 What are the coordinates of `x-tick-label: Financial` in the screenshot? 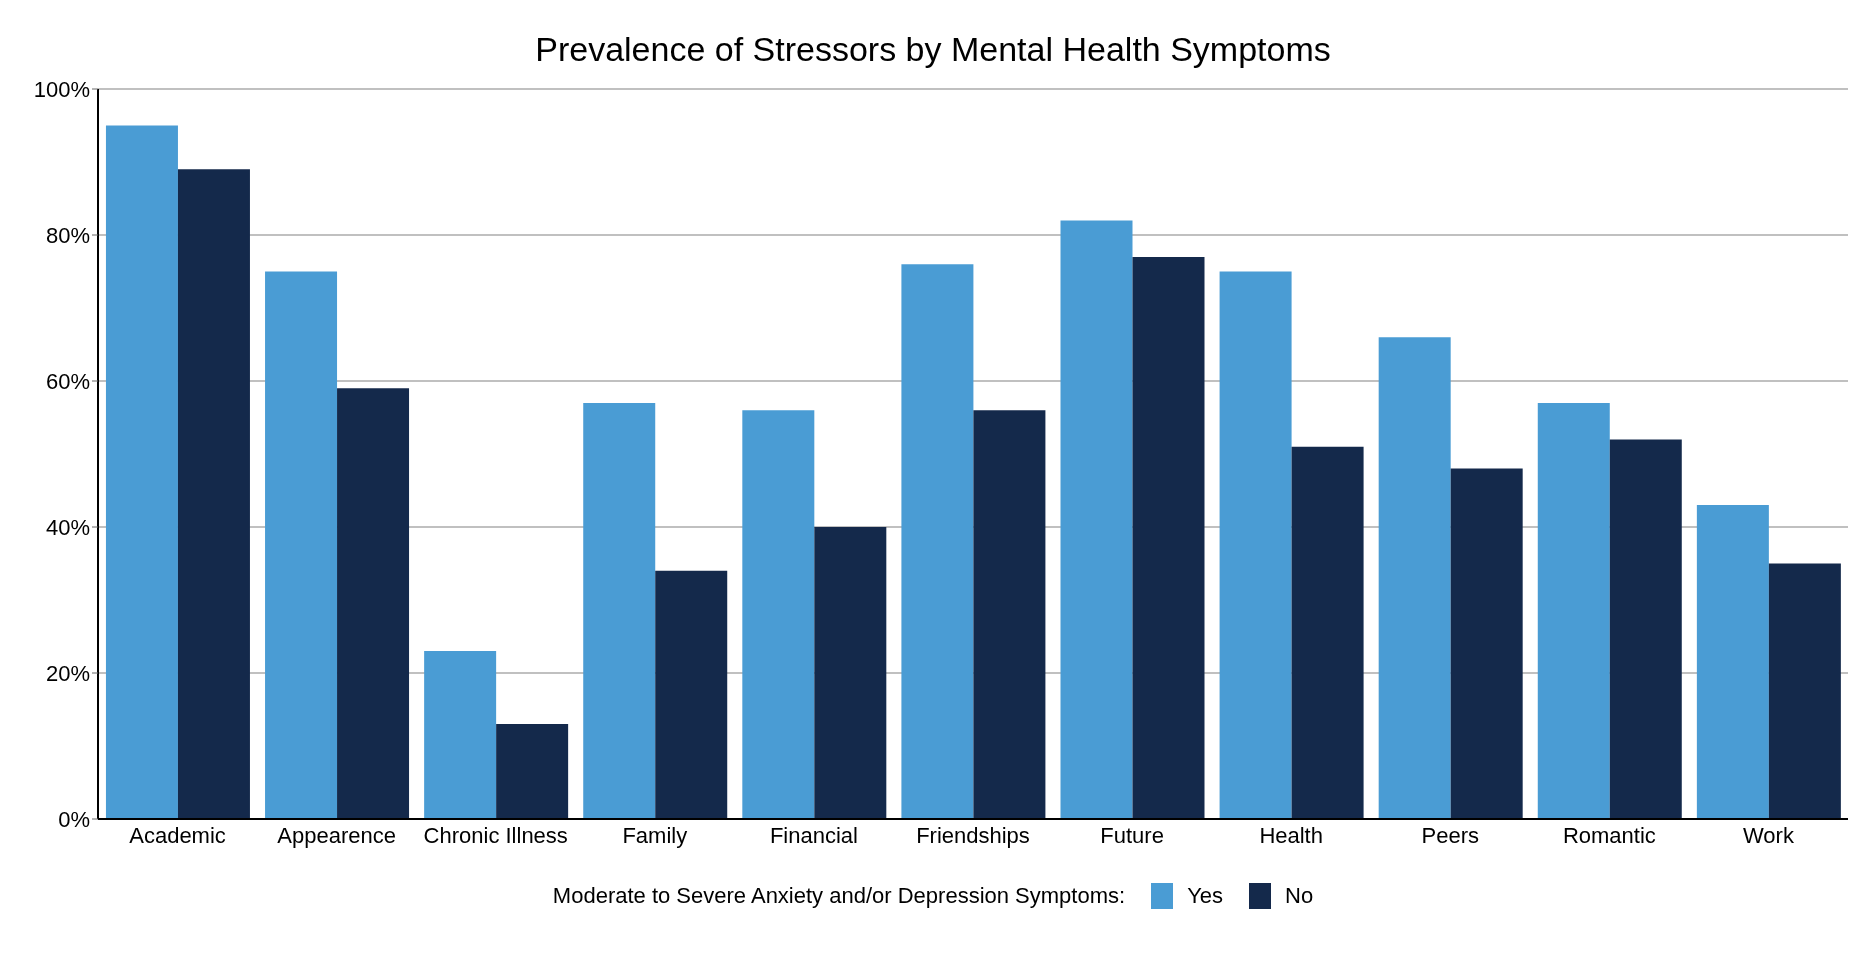 It's located at (813, 835).